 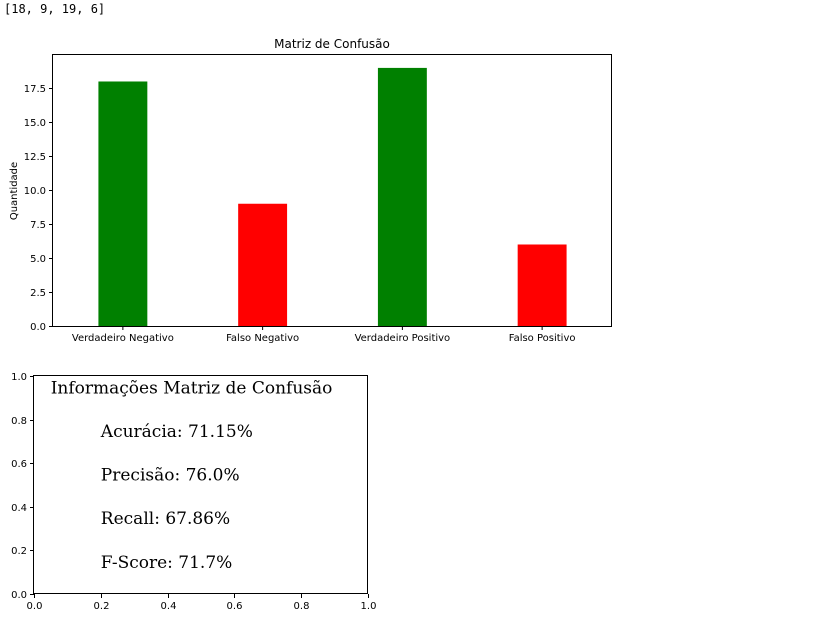 What do you see at coordinates (169, 606) in the screenshot?
I see `panel-x-tick-label: 0.4` at bounding box center [169, 606].